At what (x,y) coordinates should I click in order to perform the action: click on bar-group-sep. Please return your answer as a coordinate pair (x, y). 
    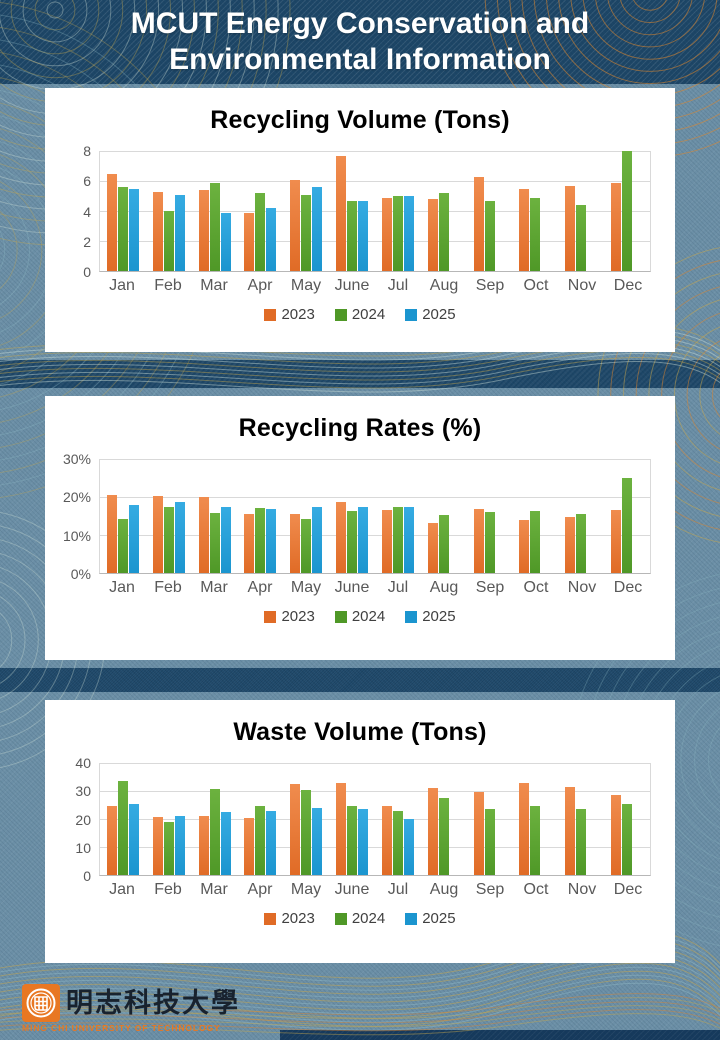
    Looking at the image, I should click on (490, 516).